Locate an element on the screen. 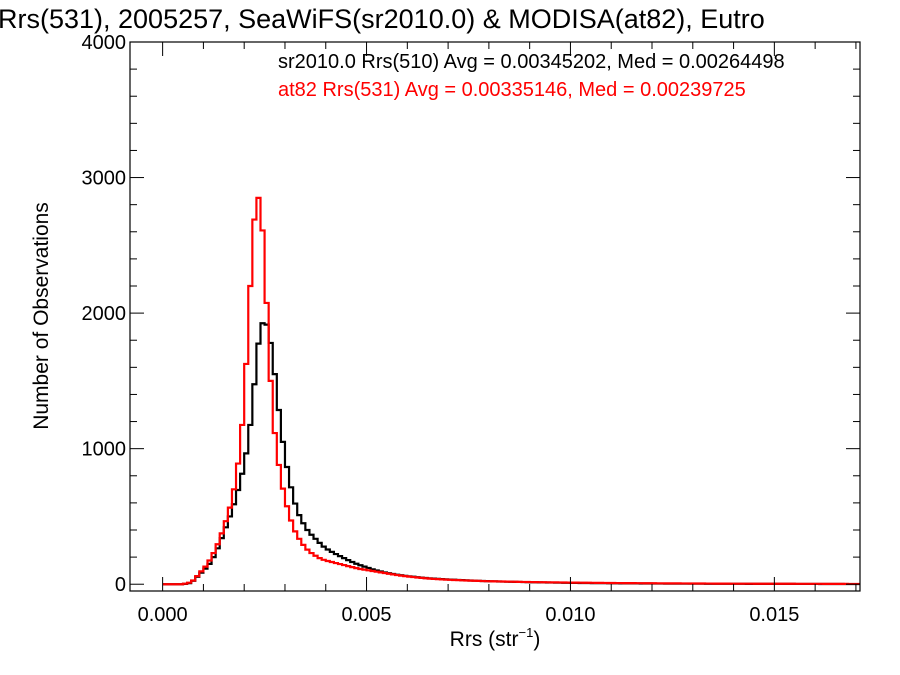 The height and width of the screenshot is (675, 900). x-tick-label: 0.010 is located at coordinates (570, 615).